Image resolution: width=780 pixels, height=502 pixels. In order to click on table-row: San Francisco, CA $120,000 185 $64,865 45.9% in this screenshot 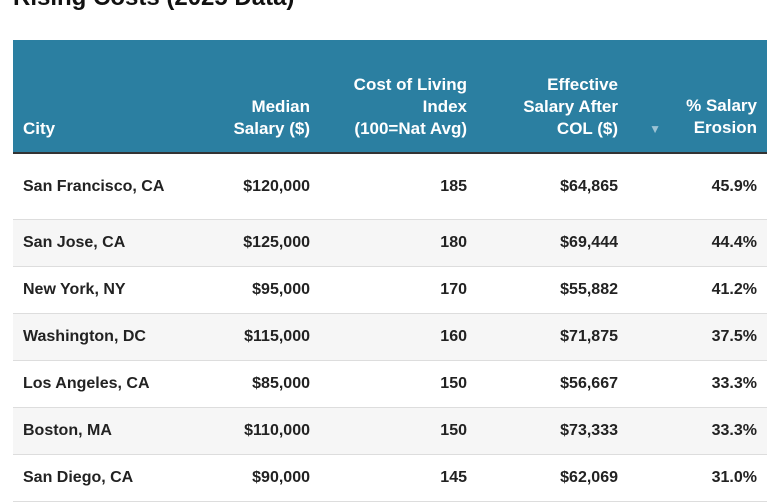, I will do `click(390, 186)`.